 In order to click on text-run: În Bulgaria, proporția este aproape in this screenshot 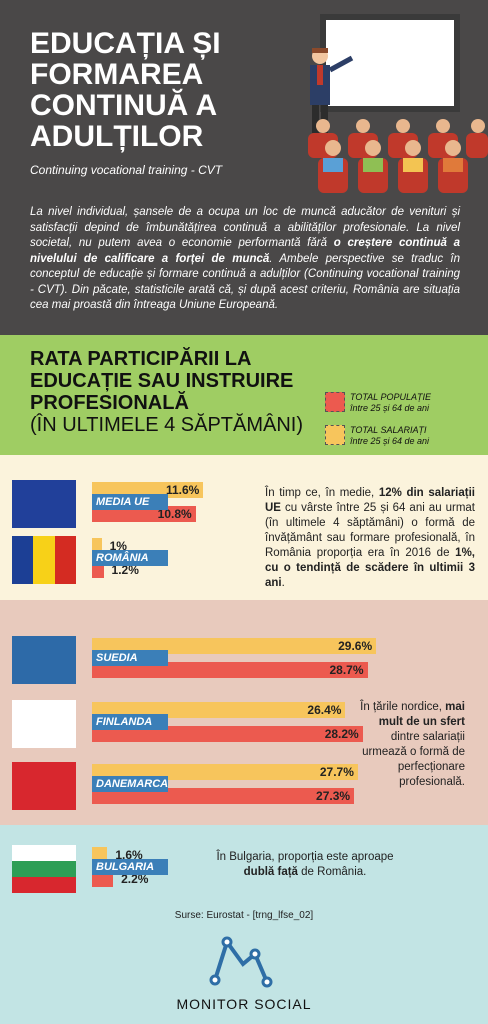, I will do `click(305, 857)`.